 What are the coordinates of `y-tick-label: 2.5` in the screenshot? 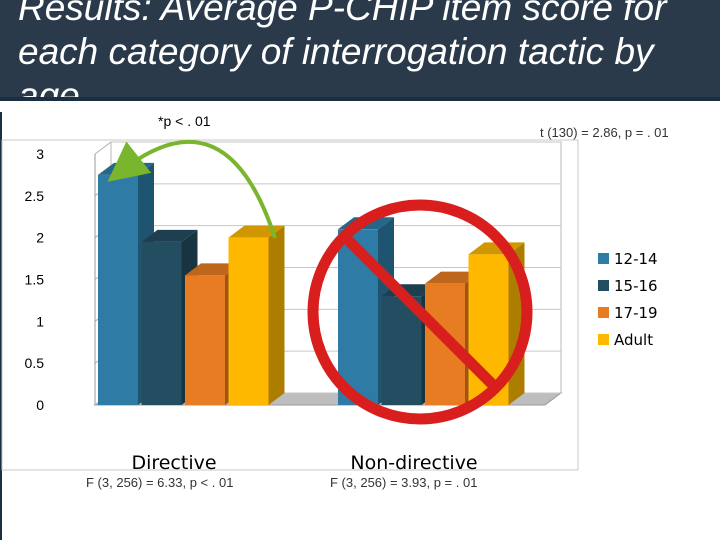 It's located at (35, 196).